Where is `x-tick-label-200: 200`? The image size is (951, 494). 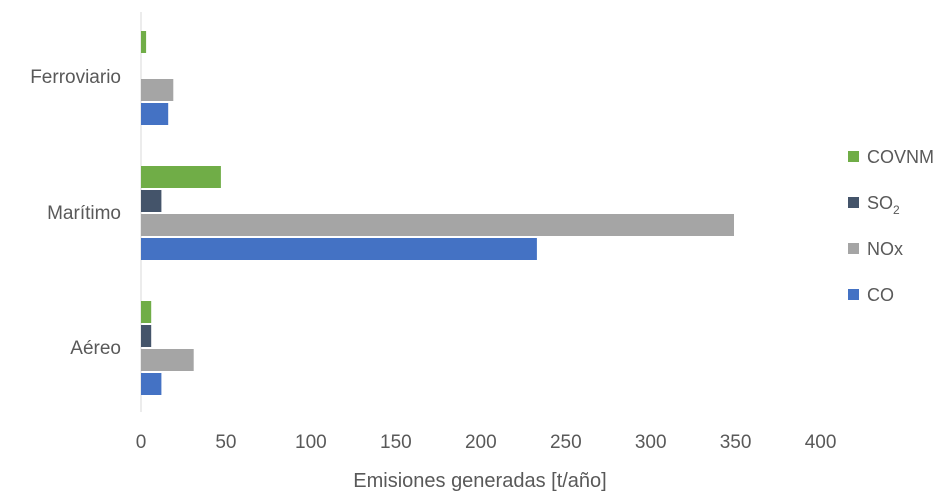
x-tick-label-200: 200 is located at coordinates (481, 442).